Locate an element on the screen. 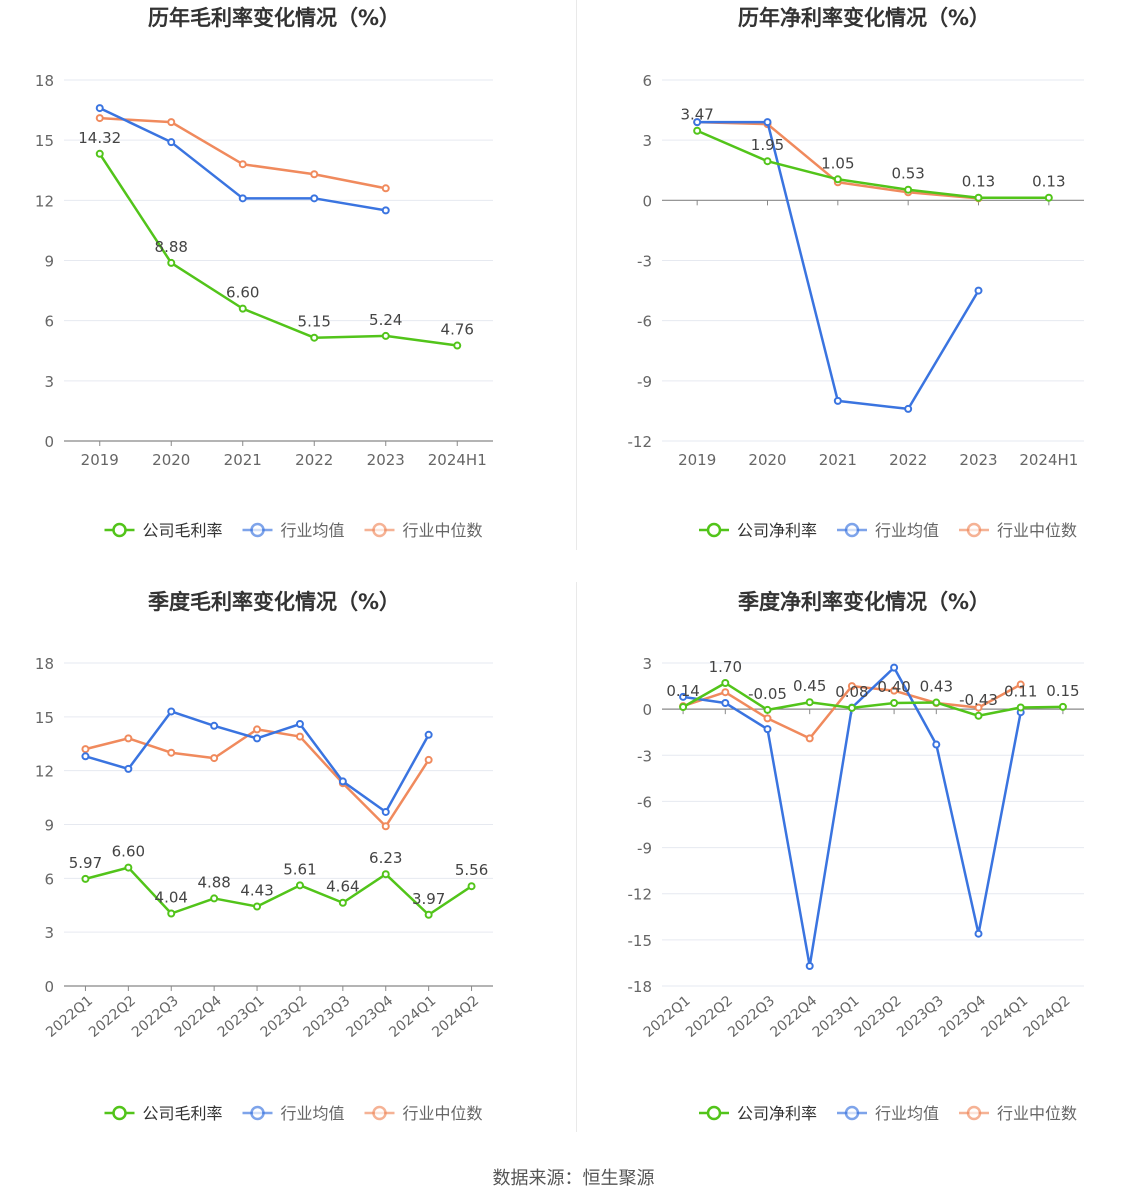 Image resolution: width=1147 pixels, height=1202 pixels. divider-top is located at coordinates (576, 275).